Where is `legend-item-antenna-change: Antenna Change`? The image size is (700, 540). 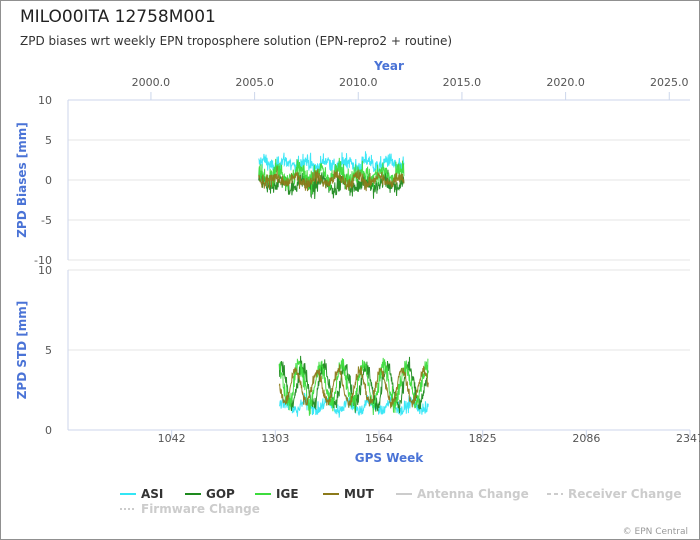
legend-item-antenna-change: Antenna Change is located at coordinates (462, 494).